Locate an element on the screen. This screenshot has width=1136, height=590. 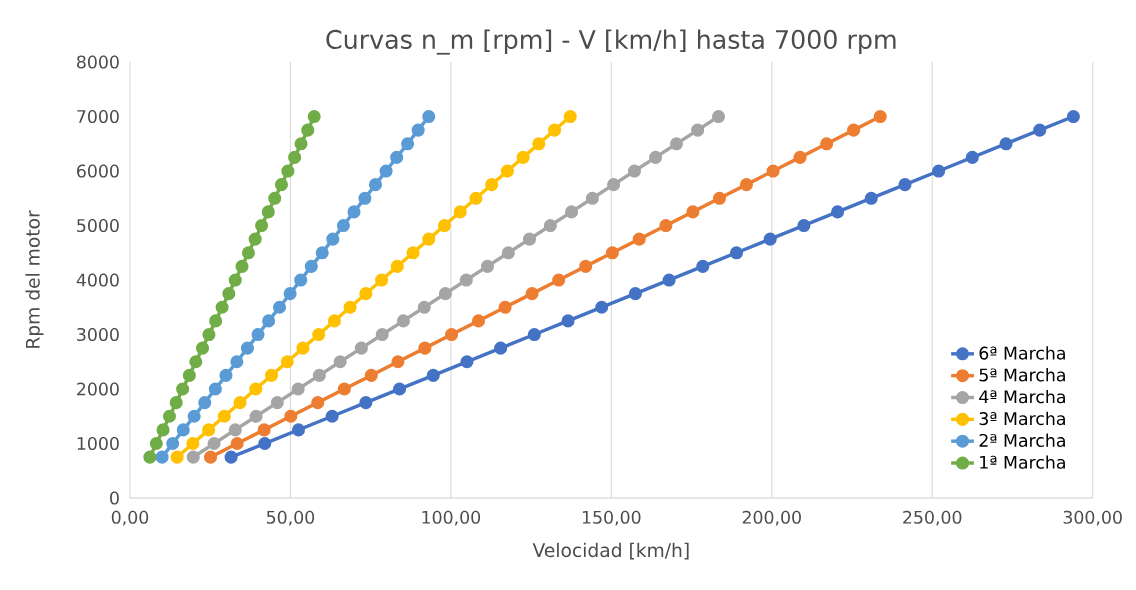
legend-label: 6ª Marcha is located at coordinates (1022, 353).